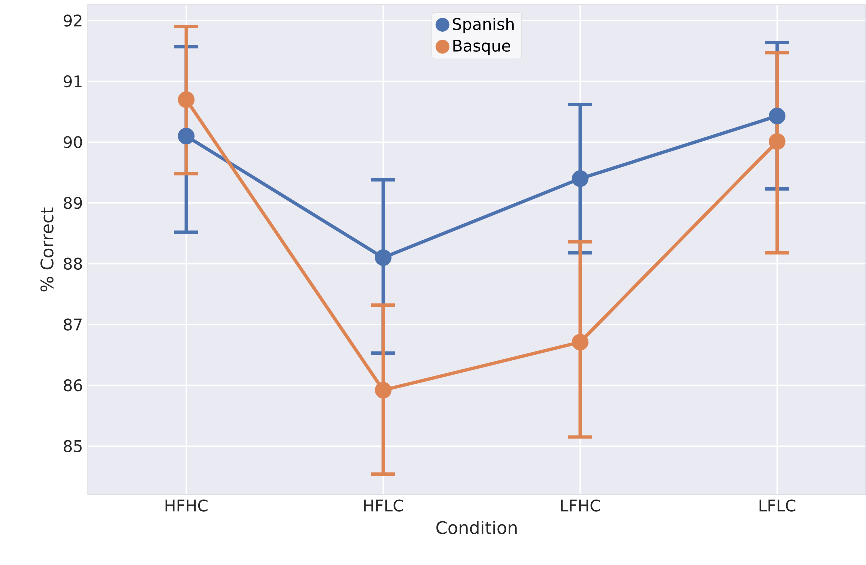 The image size is (866, 565). Describe the element at coordinates (73, 82) in the screenshot. I see `y-tick-label: 91` at that location.